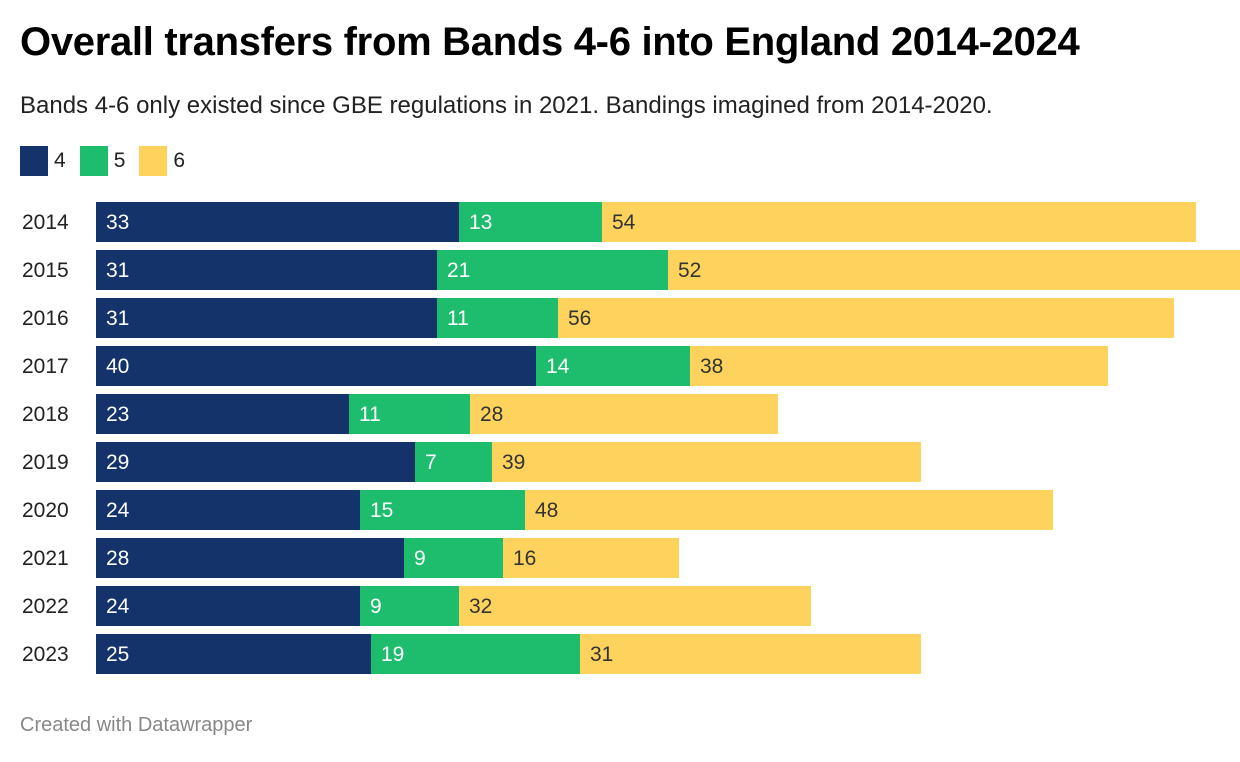 The width and height of the screenshot is (1240, 762). Describe the element at coordinates (45, 654) in the screenshot. I see `category-label-2023: 2023` at that location.